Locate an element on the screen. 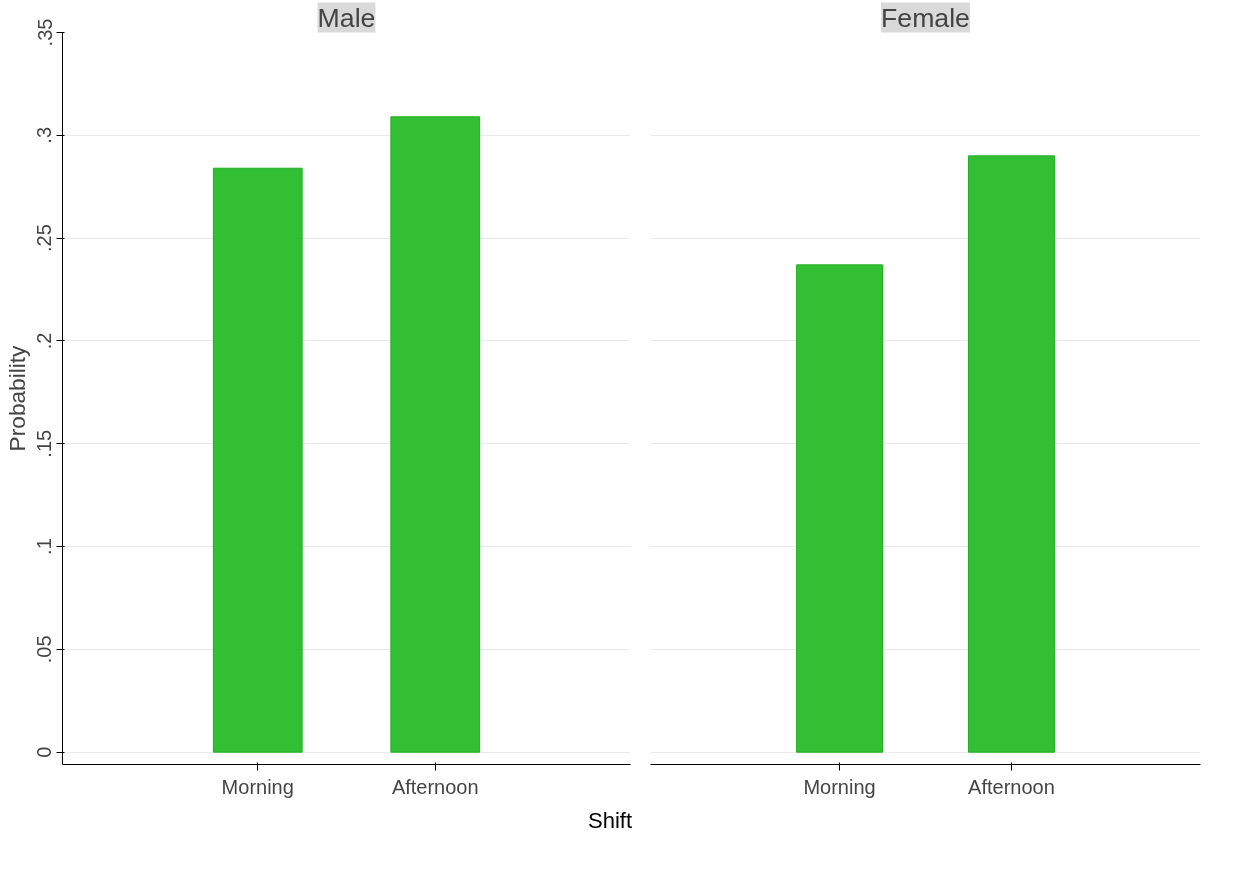 This screenshot has width=1242, height=881. y-tick-label: .05 is located at coordinates (44, 649).